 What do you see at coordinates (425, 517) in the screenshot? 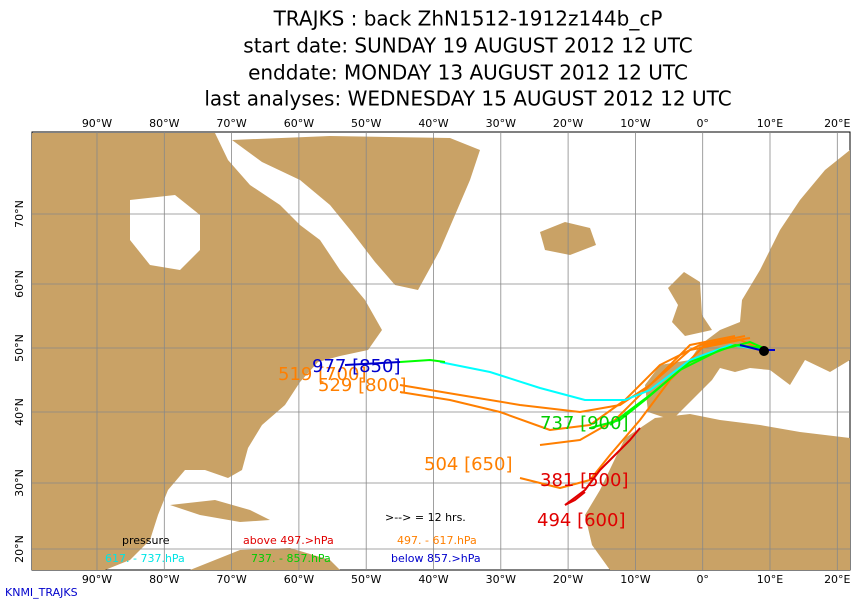
I see `legend-interval: >--> = 12 hrs.` at bounding box center [425, 517].